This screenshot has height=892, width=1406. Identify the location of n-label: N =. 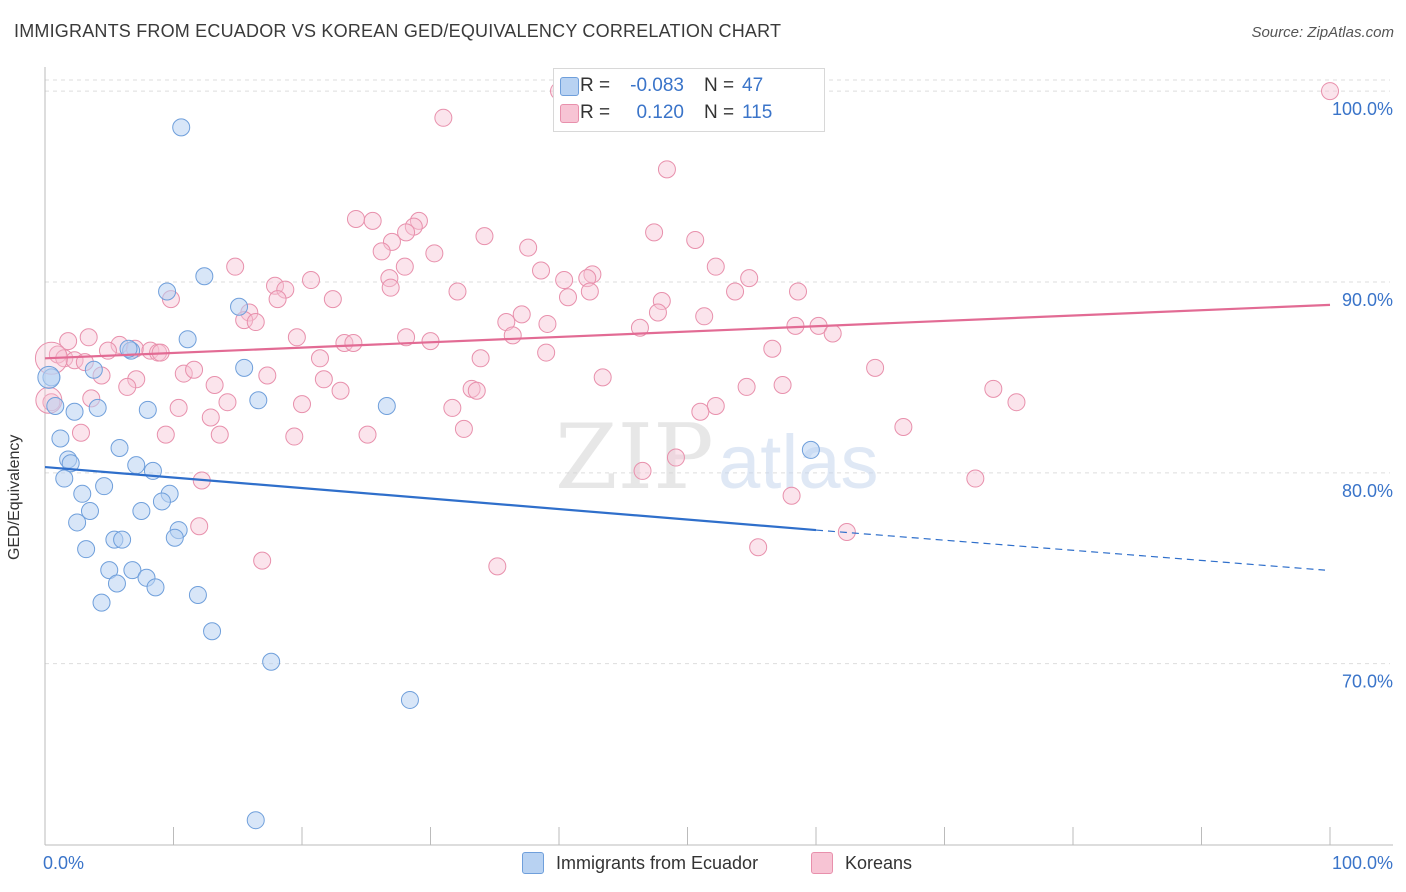
(719, 112).